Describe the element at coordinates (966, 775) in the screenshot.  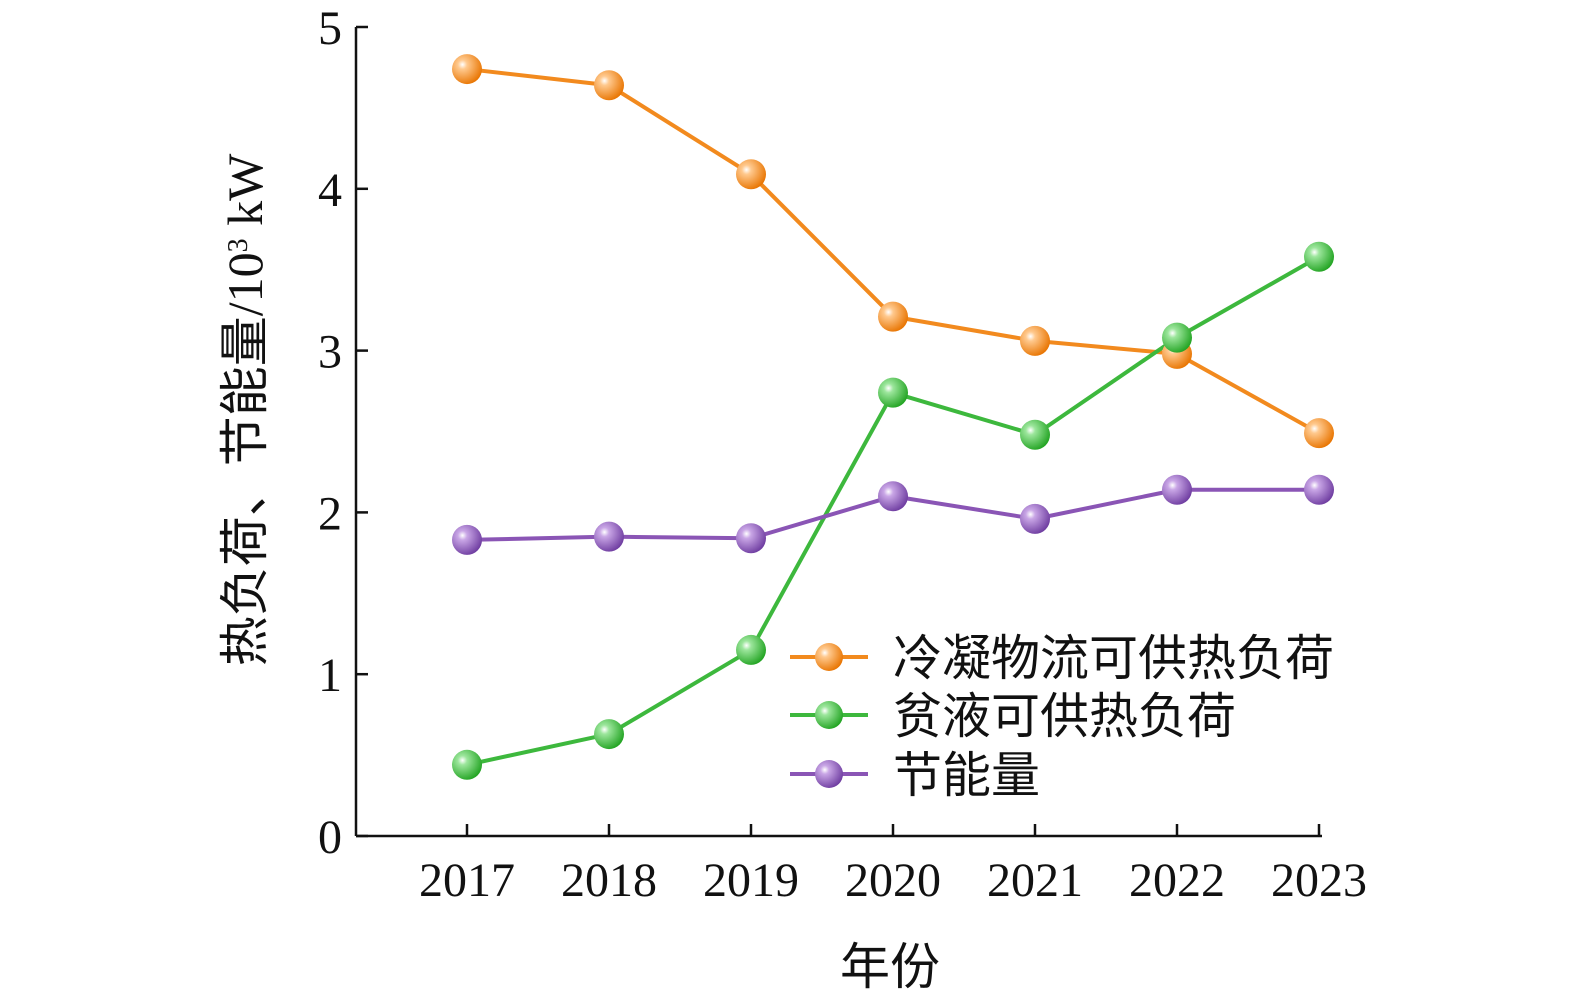
I see `legend-label-2: 节能量` at that location.